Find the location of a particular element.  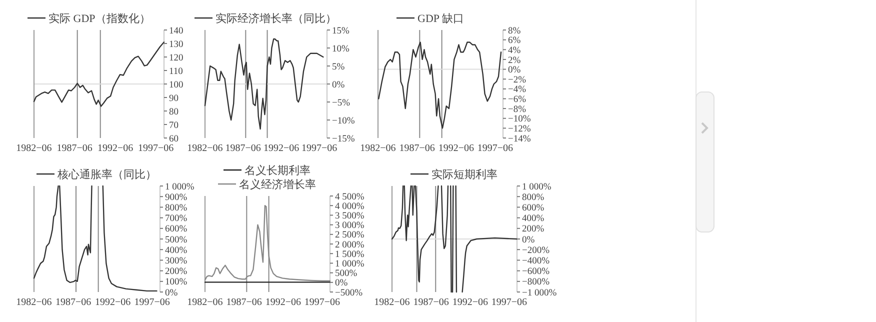

legend-label: 名义经济增长率 is located at coordinates (277, 184).